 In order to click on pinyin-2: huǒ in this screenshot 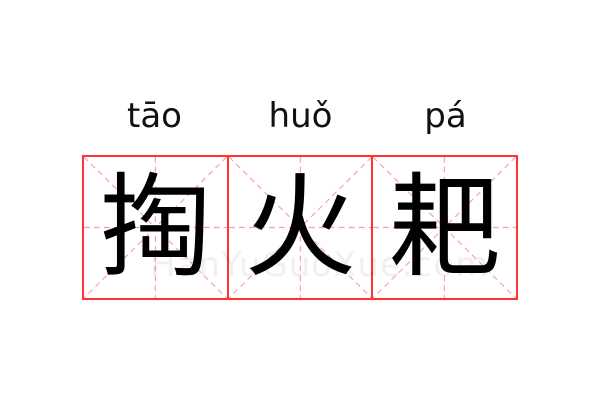, I will do `click(300, 116)`.